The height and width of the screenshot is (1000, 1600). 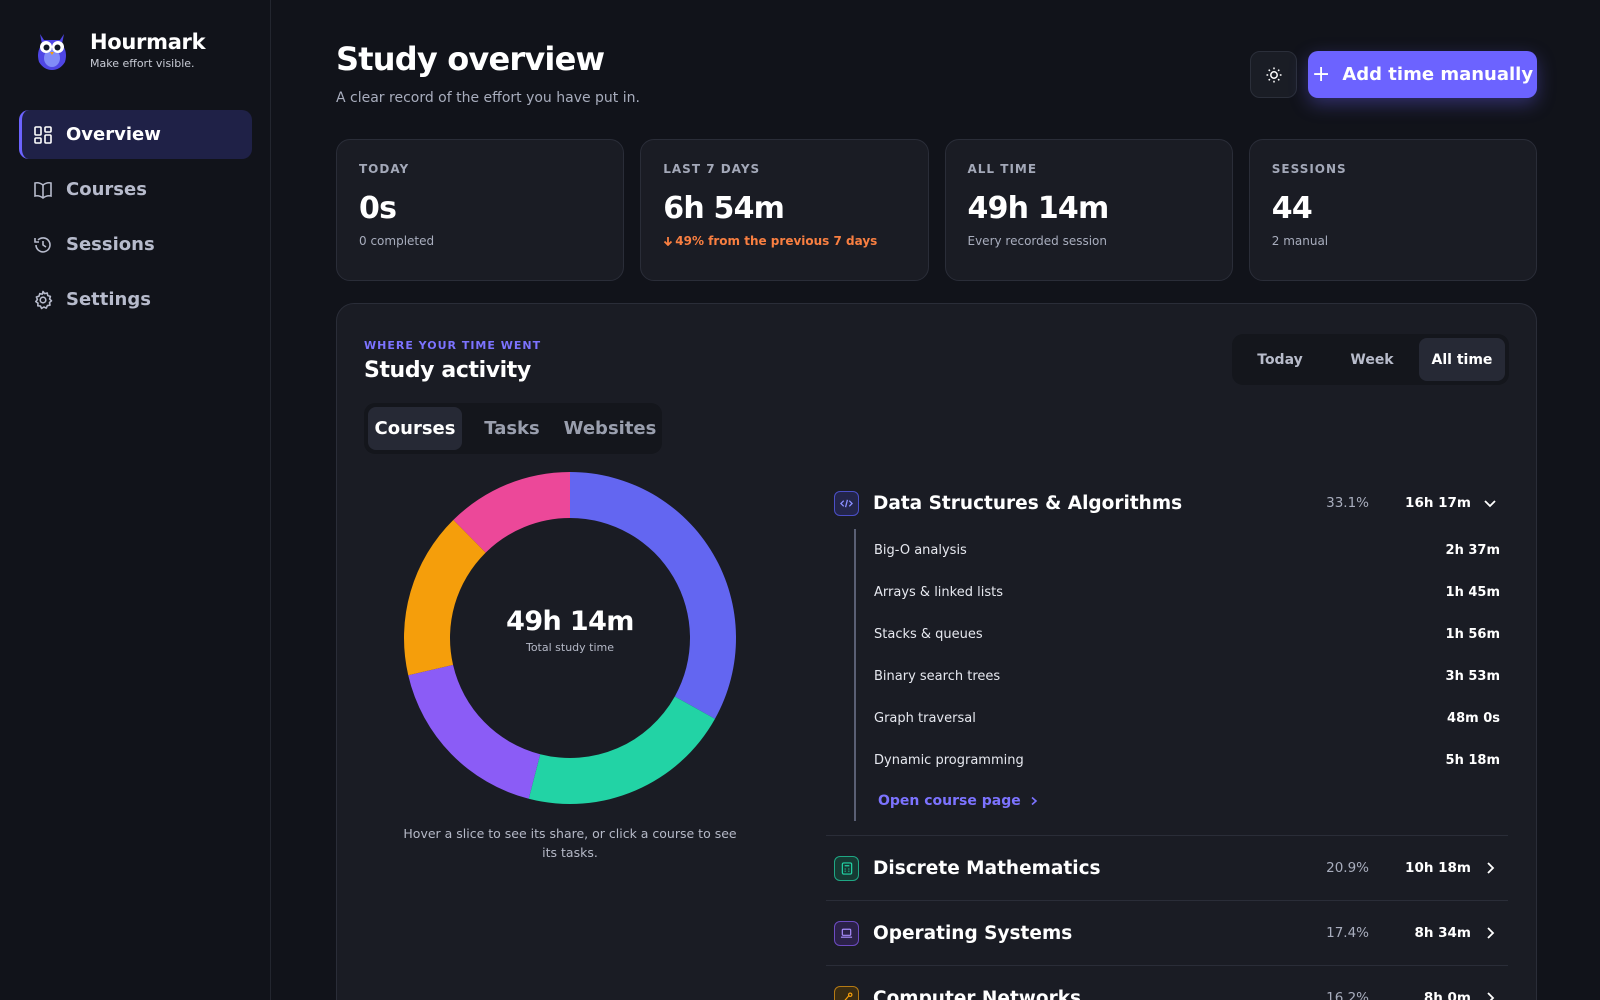 What do you see at coordinates (1191, 592) in the screenshot?
I see `task-row: Arrays & linked lists 1h 45m` at bounding box center [1191, 592].